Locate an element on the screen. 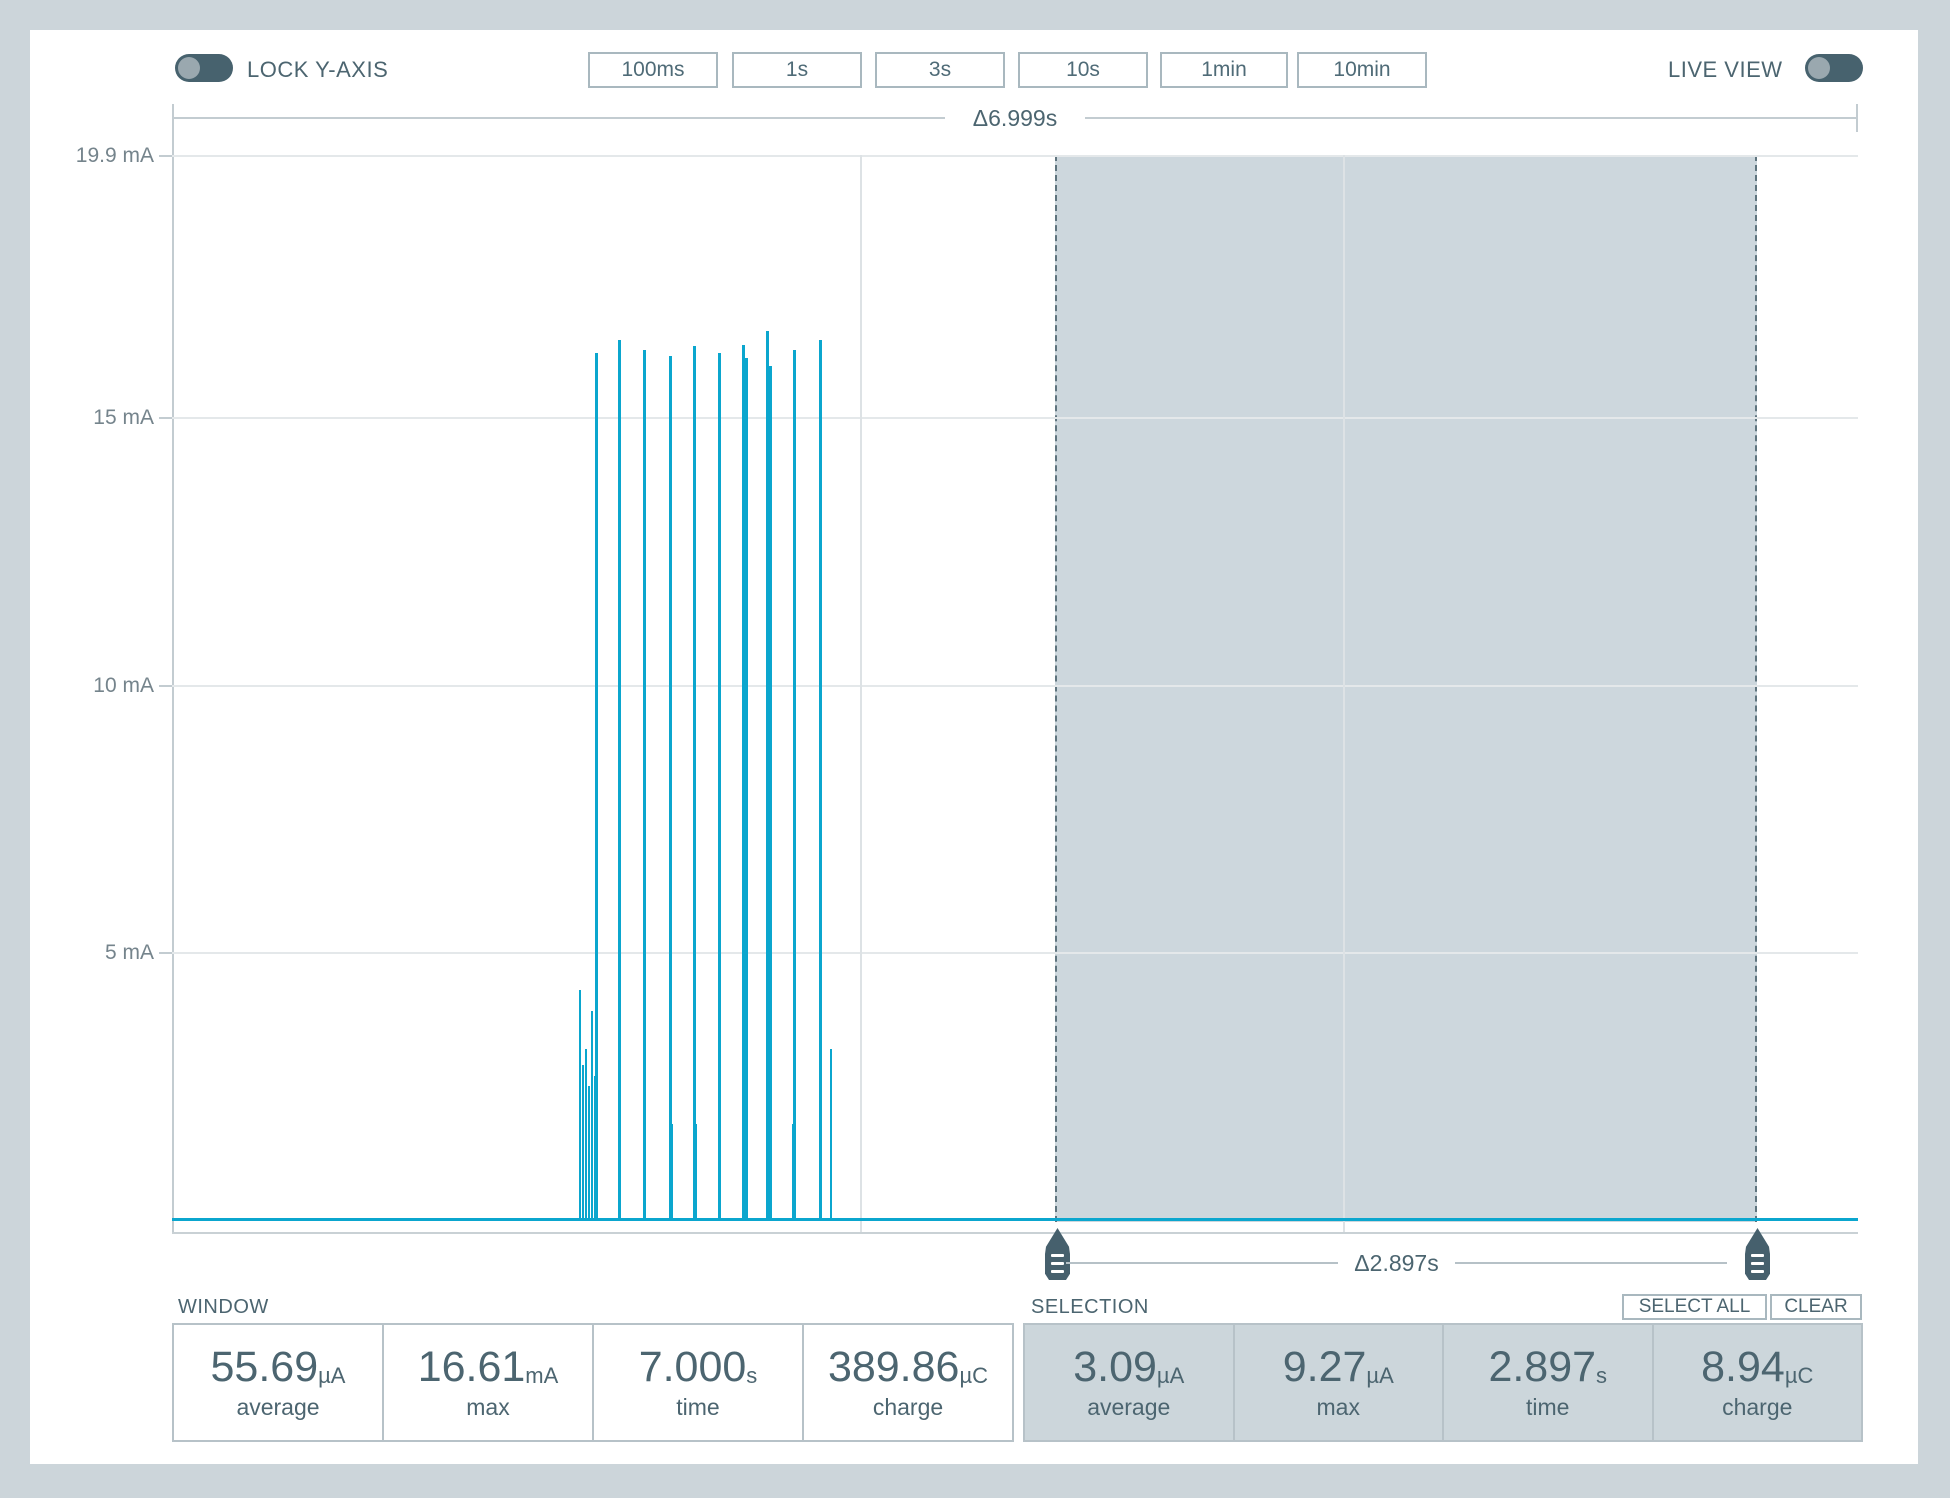 The height and width of the screenshot is (1498, 1950). y-axis is located at coordinates (173, 675).